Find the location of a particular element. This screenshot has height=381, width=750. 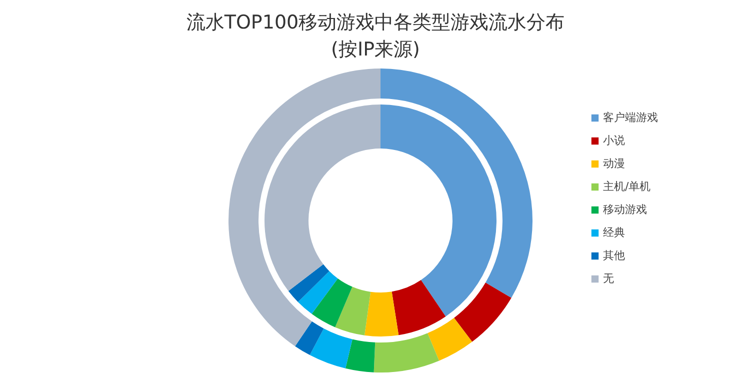

legend-label: 经典 is located at coordinates (614, 232).